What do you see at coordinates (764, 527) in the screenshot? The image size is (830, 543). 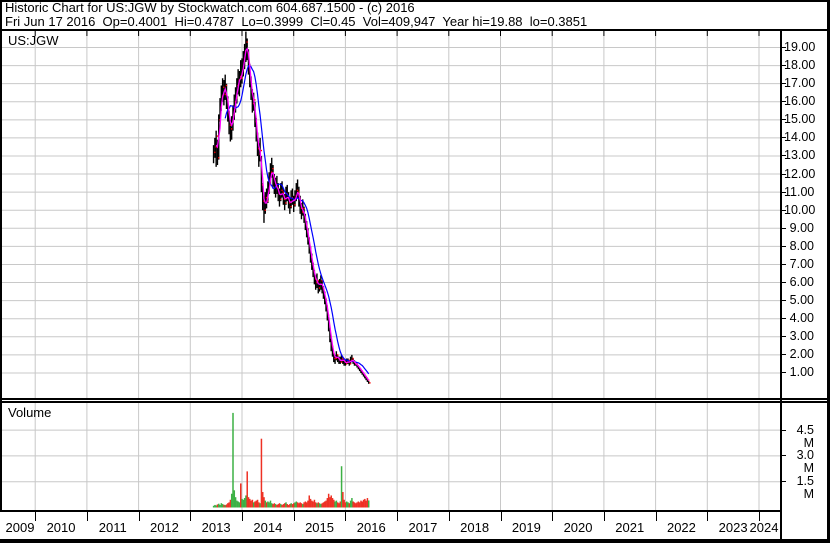 I see `year-label: 2024` at bounding box center [764, 527].